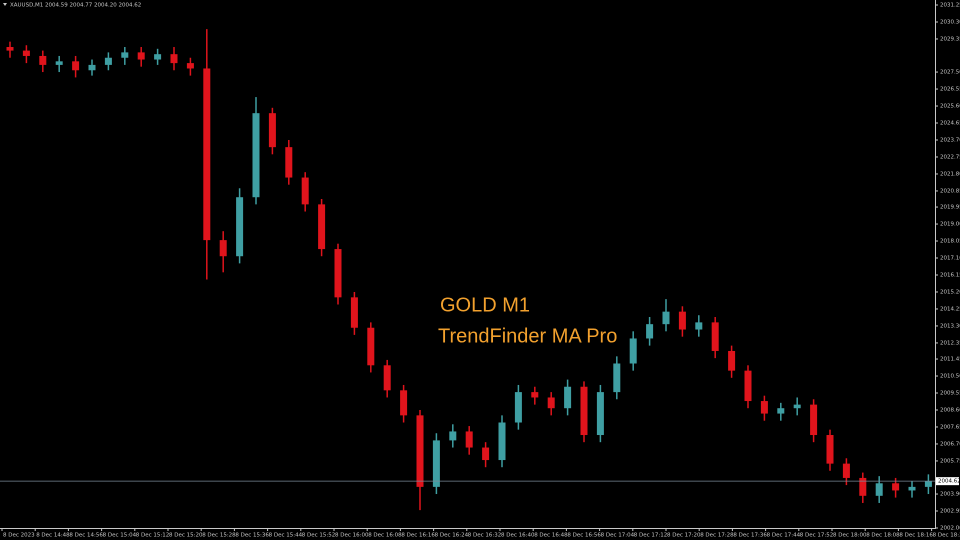 This screenshot has height=540, width=960. I want to click on y-tick-label: 2020.85, so click(950, 191).